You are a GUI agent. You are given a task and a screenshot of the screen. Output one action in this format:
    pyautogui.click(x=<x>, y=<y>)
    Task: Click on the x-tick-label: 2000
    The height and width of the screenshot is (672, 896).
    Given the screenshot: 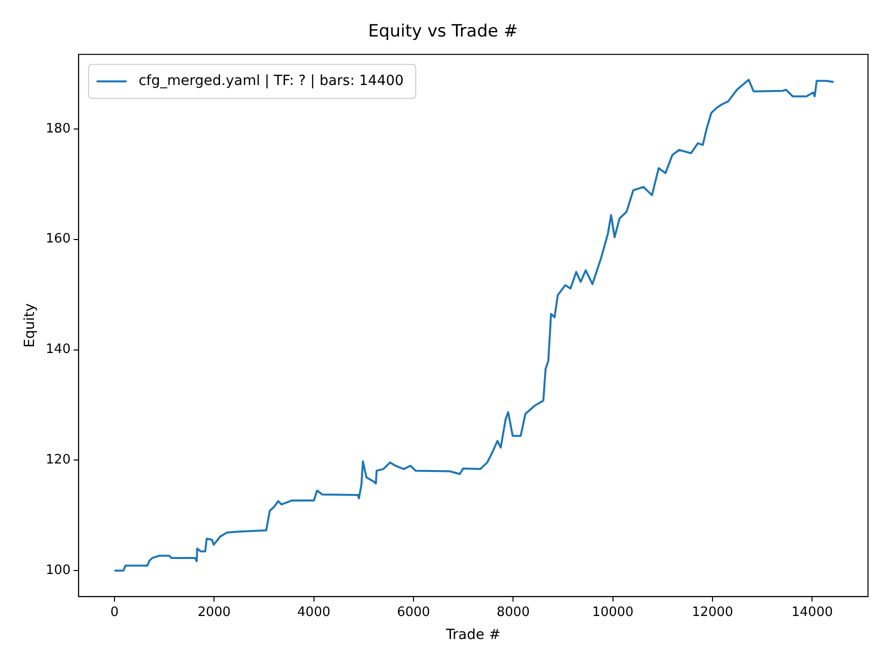 What is the action you would take?
    pyautogui.click(x=214, y=612)
    